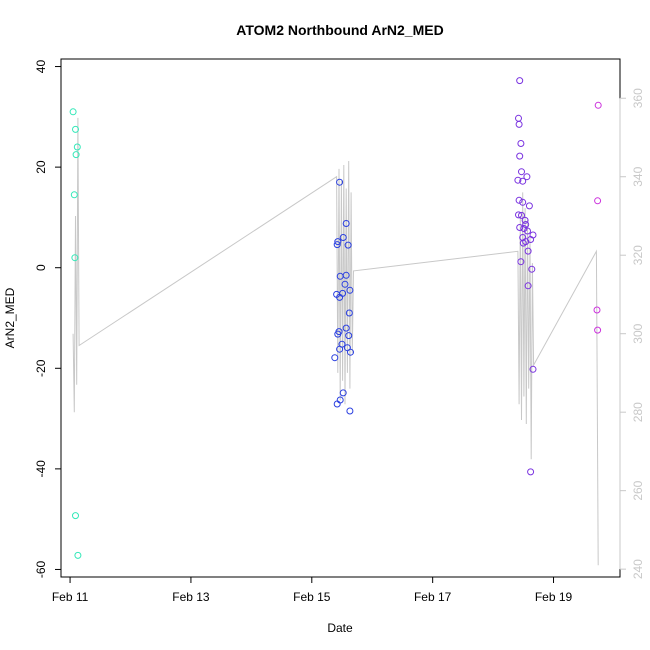 The width and height of the screenshot is (650, 650). I want to click on y-tick-label: -20, so click(41, 368).